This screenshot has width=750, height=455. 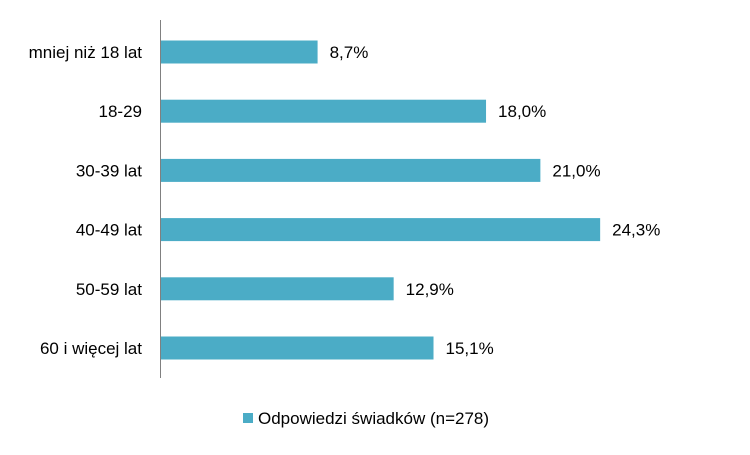 I want to click on category-label-2: 30-39 lat, so click(x=109, y=170).